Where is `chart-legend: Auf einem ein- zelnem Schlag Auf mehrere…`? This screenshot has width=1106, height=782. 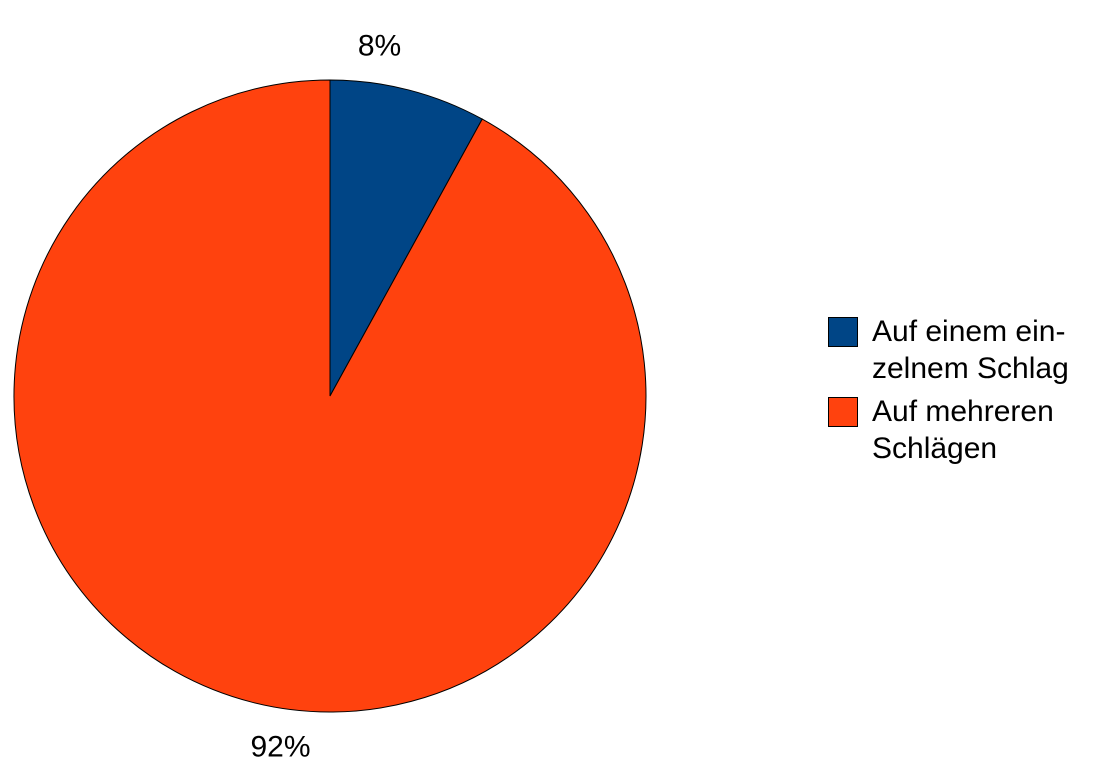
chart-legend: Auf einem ein- zelnem Schlag Auf mehrere… is located at coordinates (963, 393).